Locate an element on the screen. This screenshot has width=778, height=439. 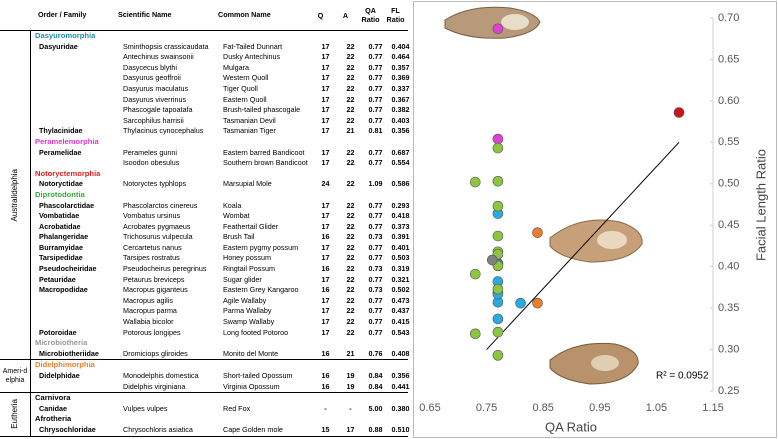
cell-scientific: Didelphis virginiana is located at coordinates (154, 386).